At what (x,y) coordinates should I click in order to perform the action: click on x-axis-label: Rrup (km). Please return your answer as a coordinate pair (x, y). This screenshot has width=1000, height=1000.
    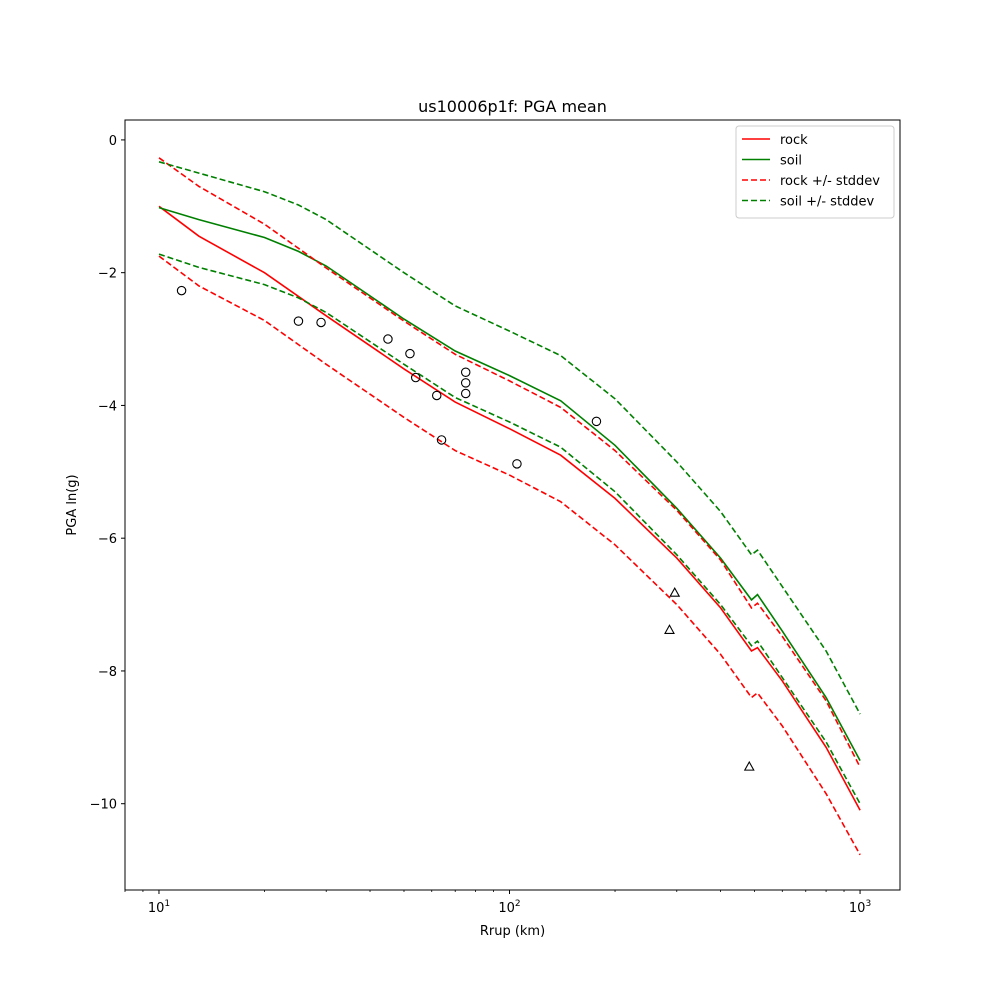
    Looking at the image, I should click on (512, 931).